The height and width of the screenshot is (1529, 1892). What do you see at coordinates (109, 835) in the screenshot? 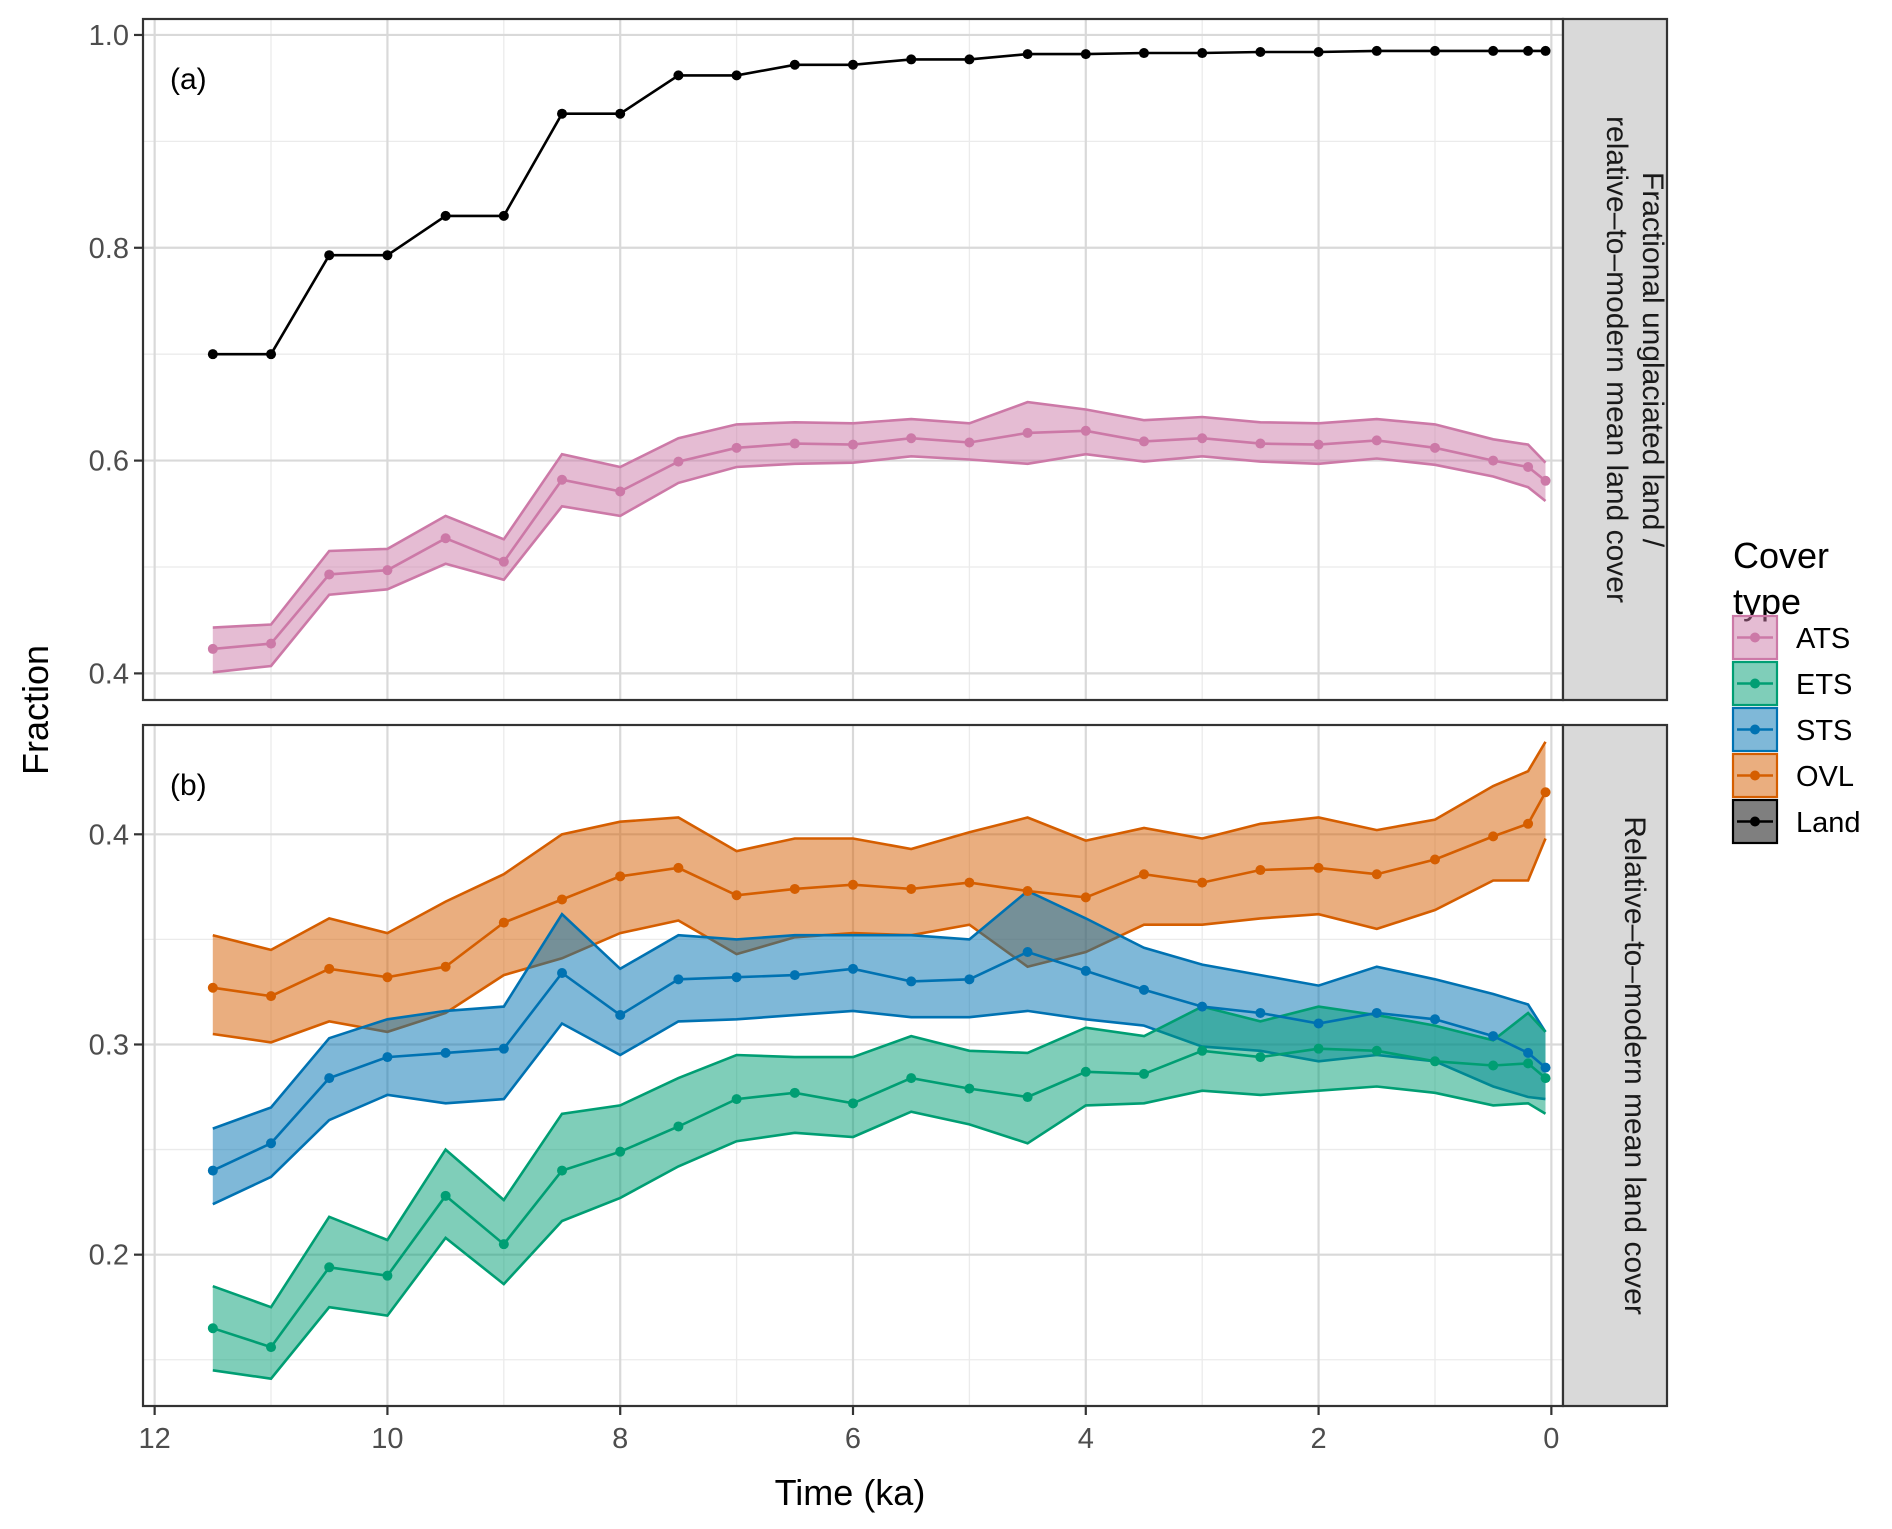
I see `y-tick-label: 0.4` at bounding box center [109, 835].